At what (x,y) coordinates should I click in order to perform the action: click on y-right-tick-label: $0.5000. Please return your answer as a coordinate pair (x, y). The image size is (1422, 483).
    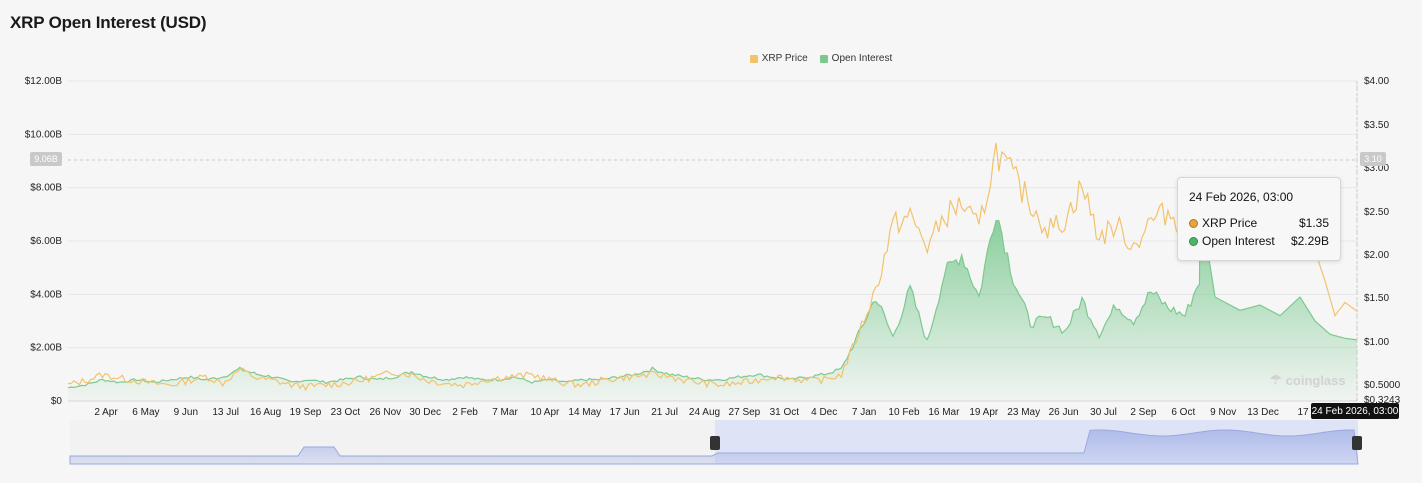
    Looking at the image, I should click on (1382, 385).